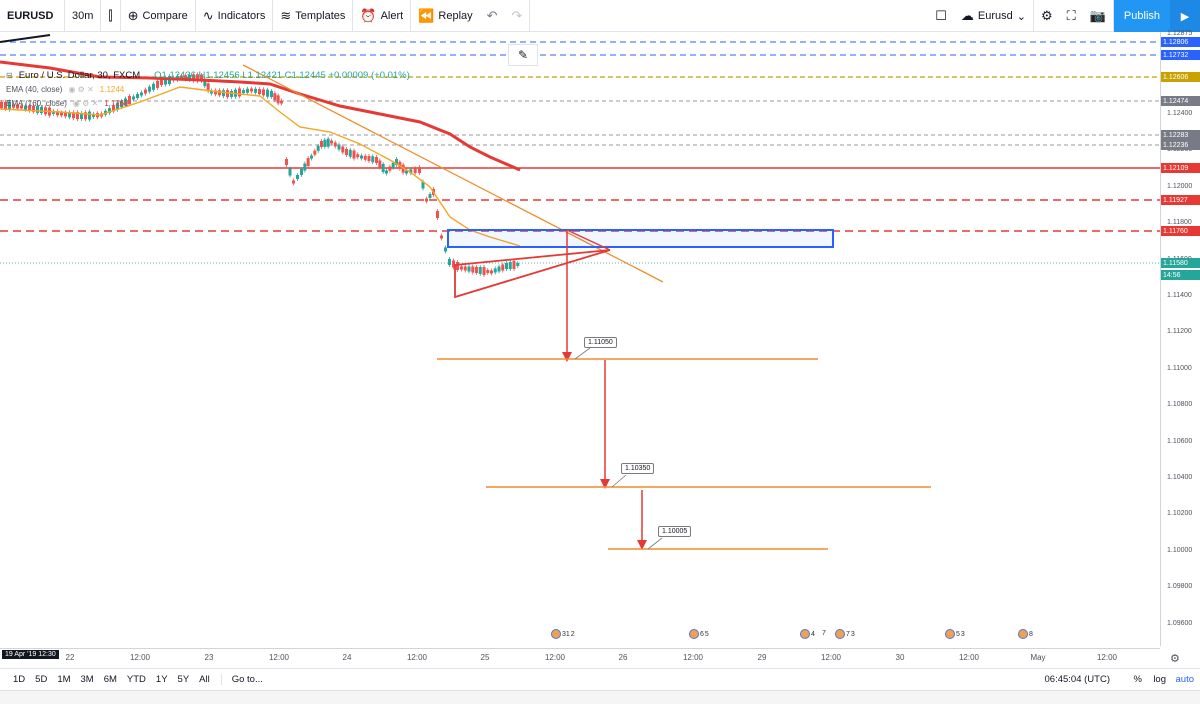  I want to click on fullscreen-button: ⛶, so click(1071, 16).